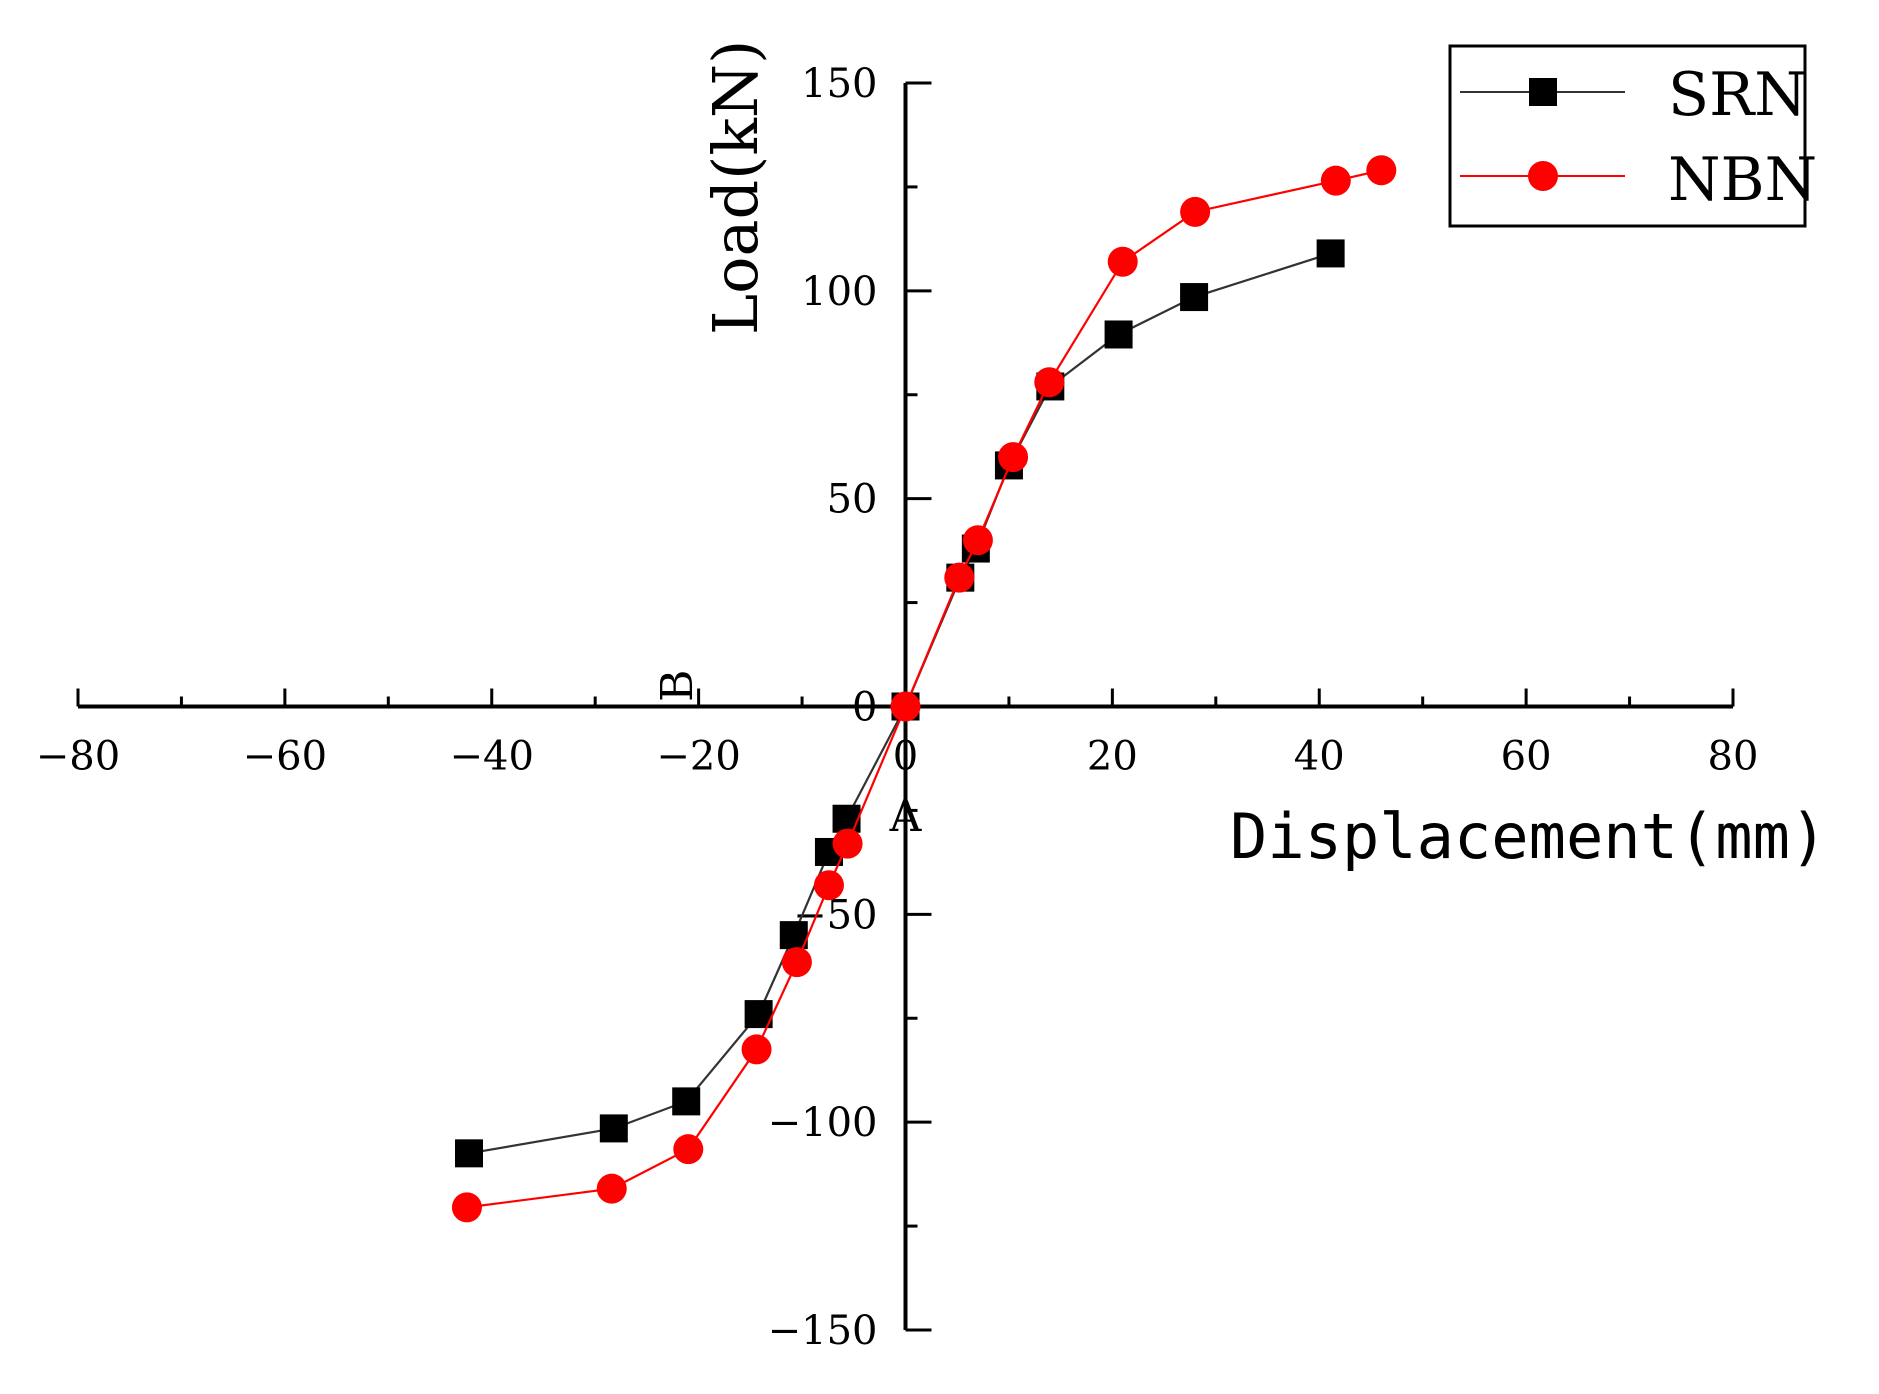 Image resolution: width=1879 pixels, height=1394 pixels. I want to click on x-axis-title: Displacement(mm), so click(1528, 836).